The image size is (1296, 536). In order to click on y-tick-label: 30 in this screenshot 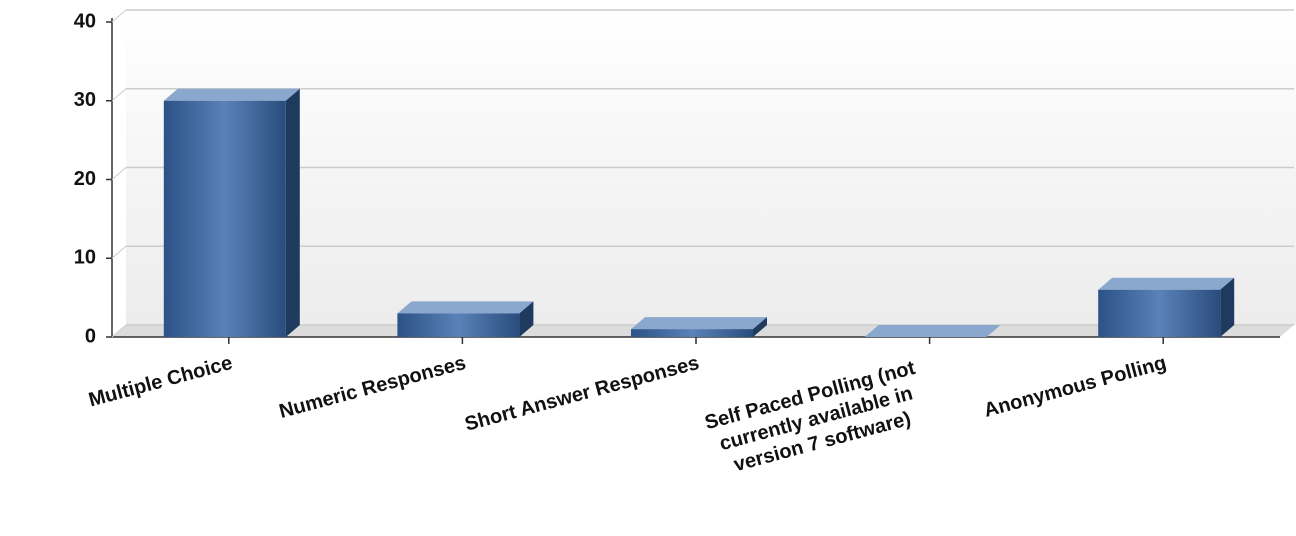, I will do `click(85, 100)`.